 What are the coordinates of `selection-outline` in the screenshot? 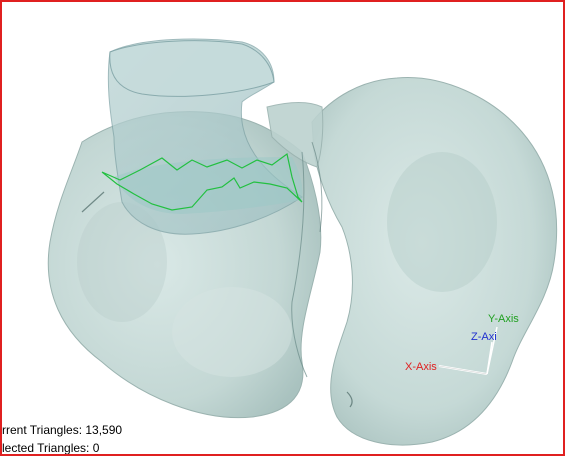 It's located at (202, 181).